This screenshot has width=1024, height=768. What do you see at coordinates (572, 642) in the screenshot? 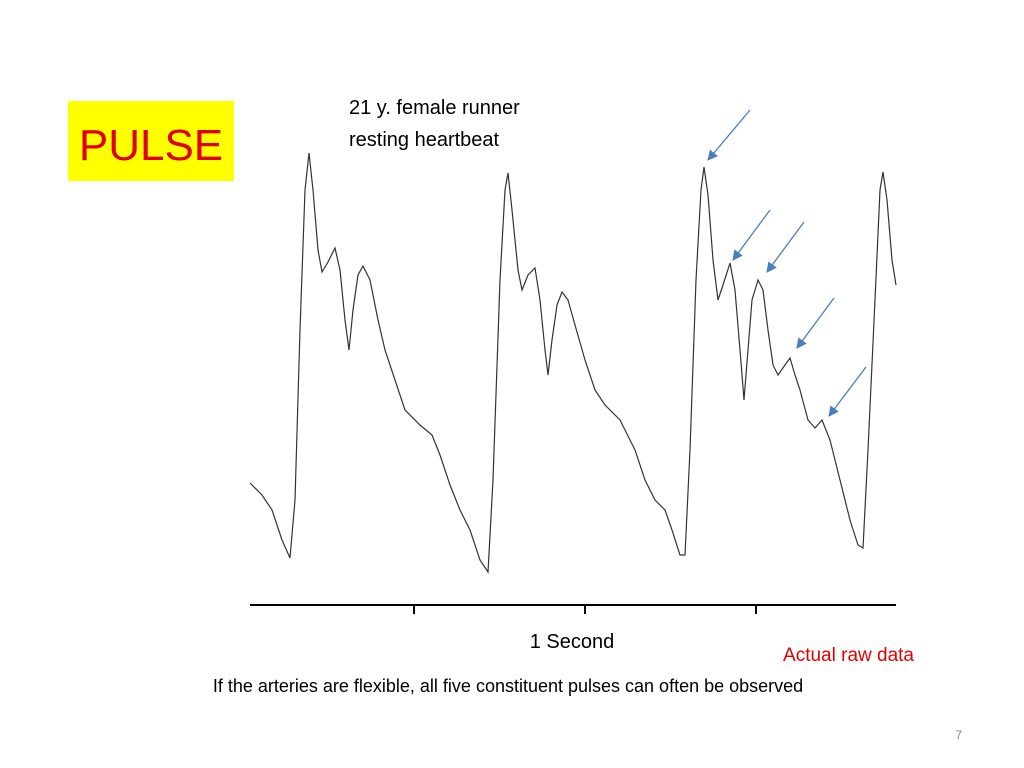
I see `scale-label: 1 Second` at bounding box center [572, 642].